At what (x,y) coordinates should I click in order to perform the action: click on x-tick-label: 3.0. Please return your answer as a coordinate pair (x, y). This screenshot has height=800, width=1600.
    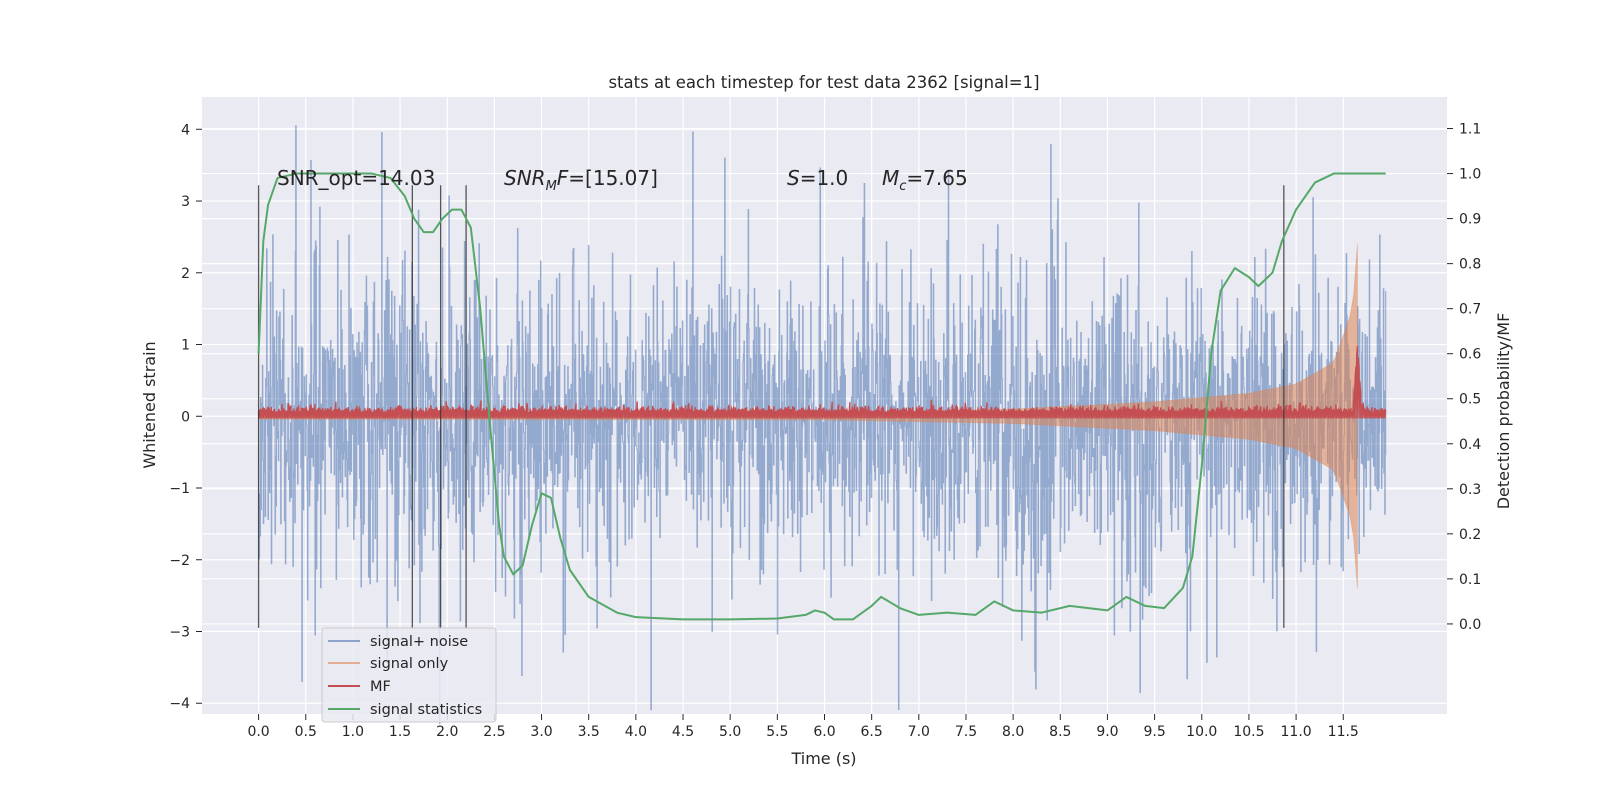
    Looking at the image, I should click on (541, 732).